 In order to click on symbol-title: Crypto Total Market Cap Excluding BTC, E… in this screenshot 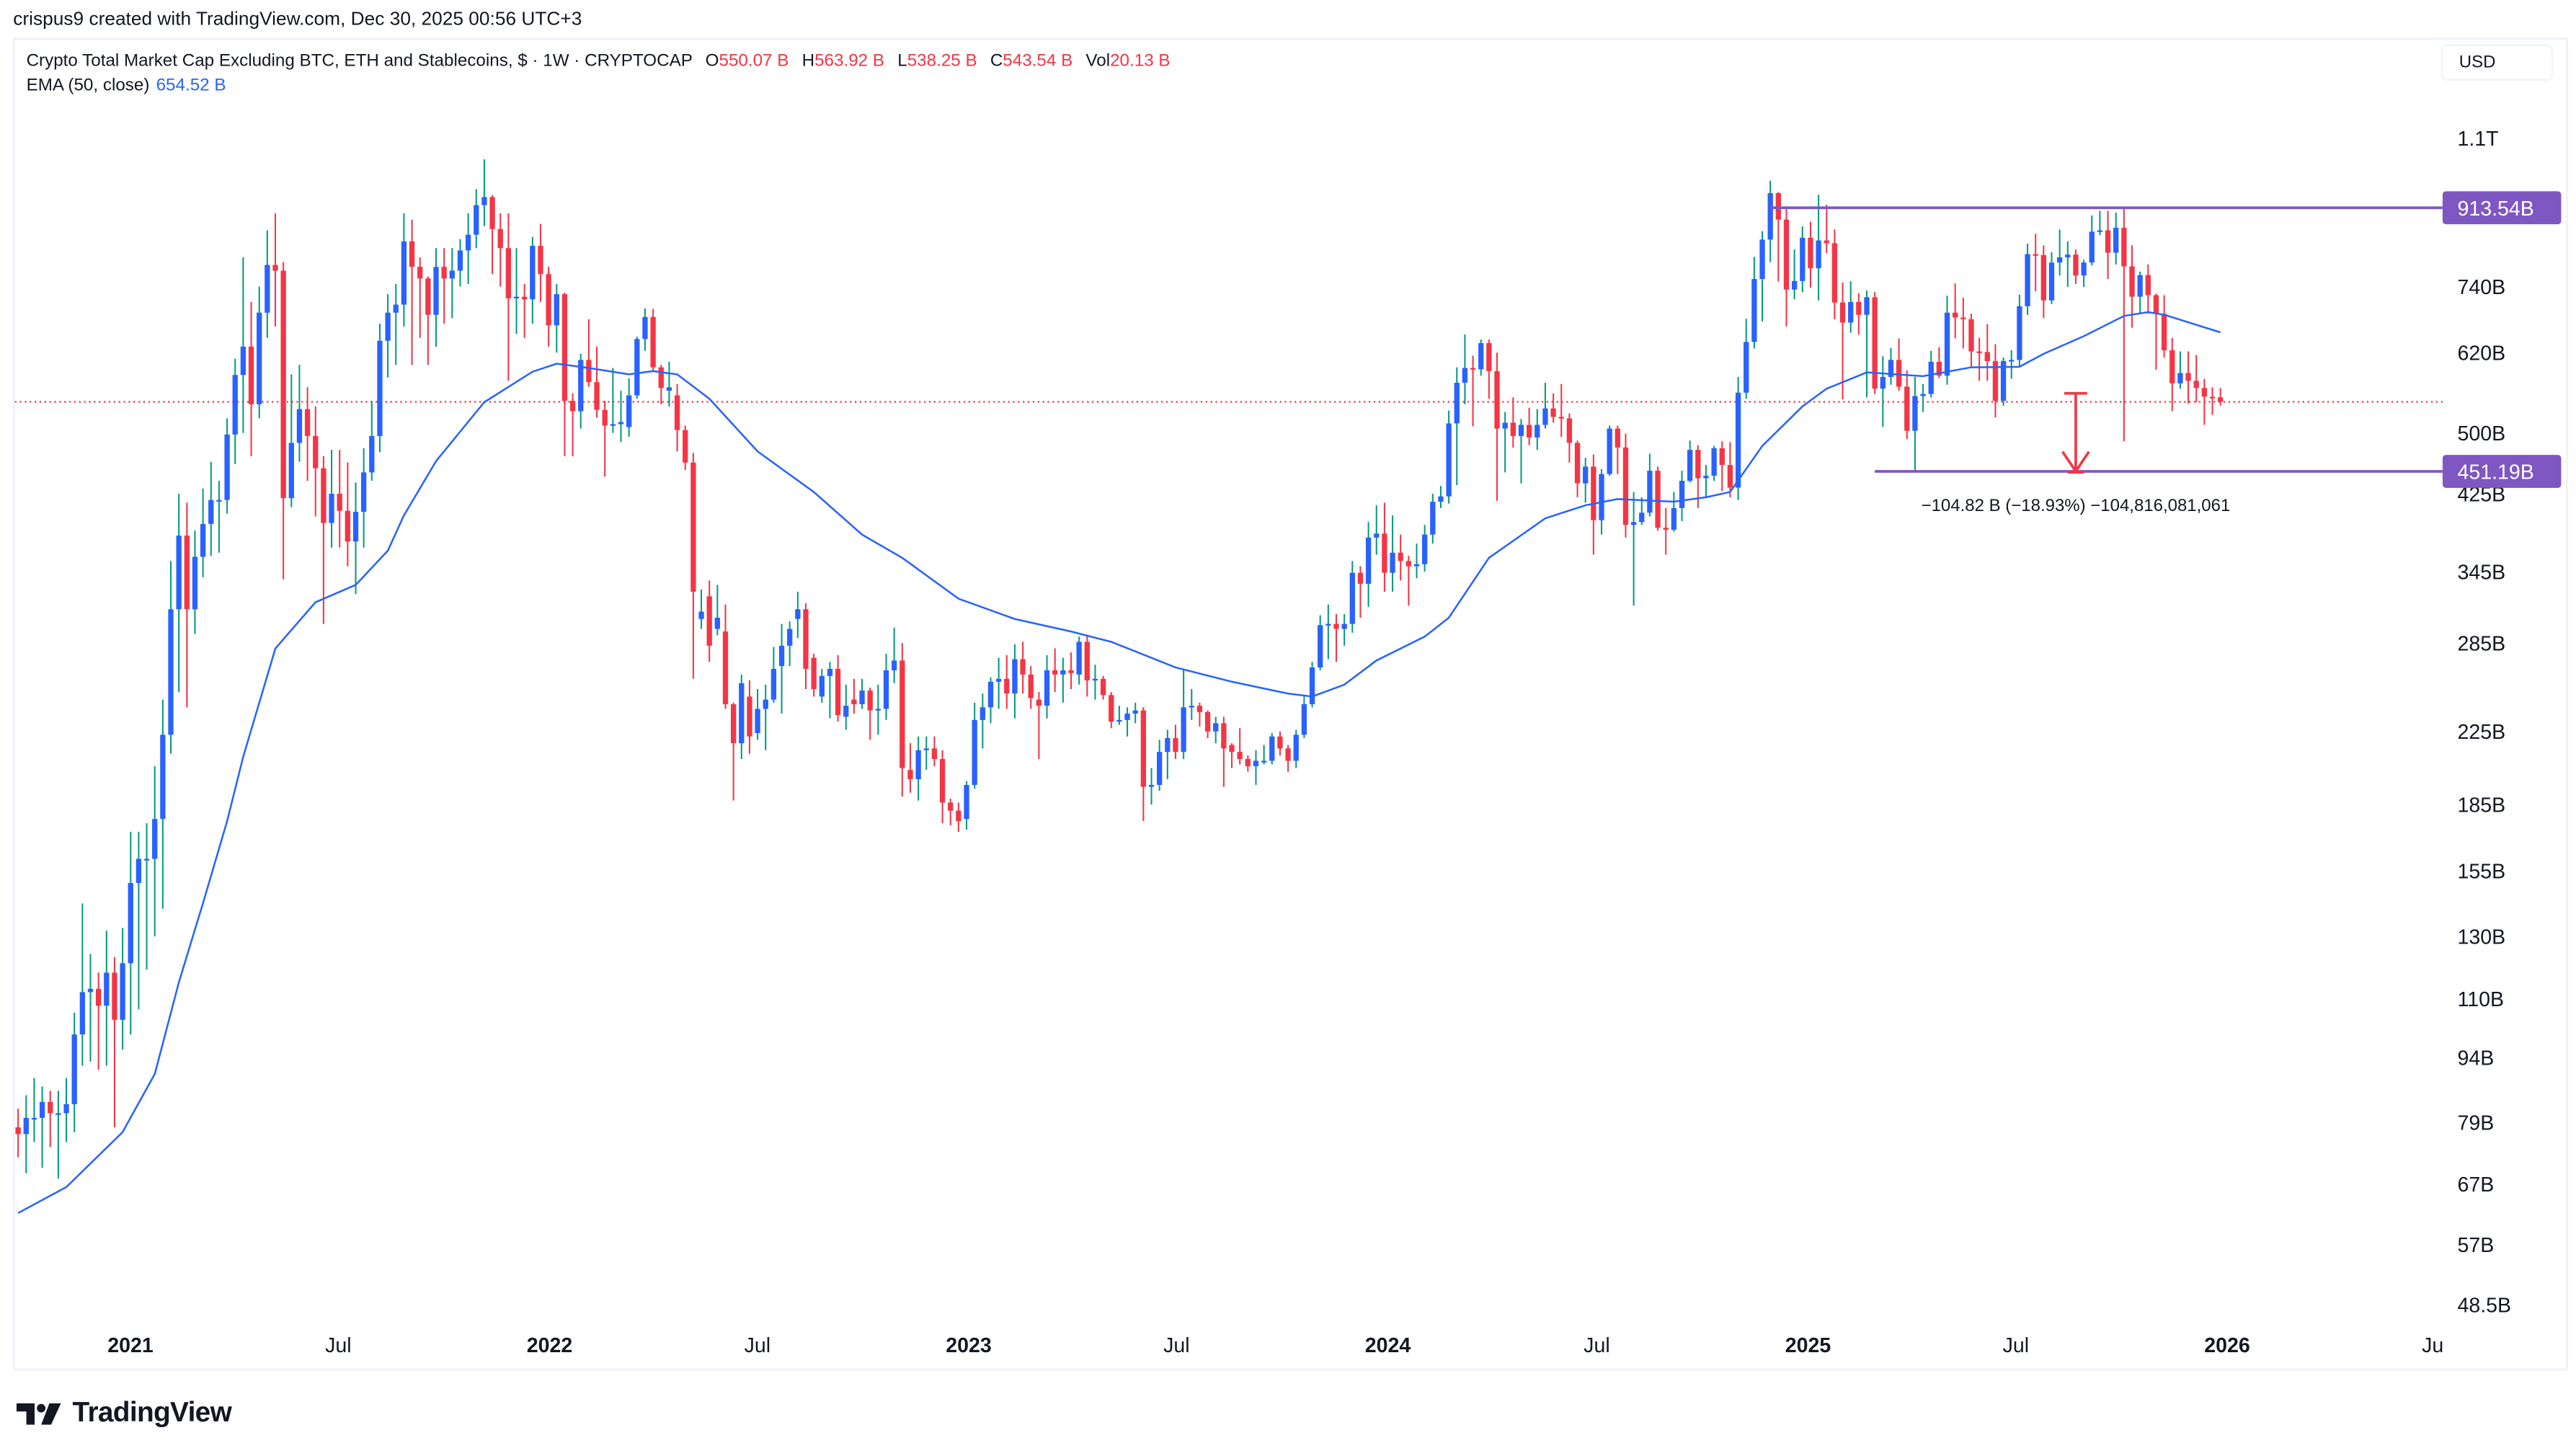, I will do `click(359, 60)`.